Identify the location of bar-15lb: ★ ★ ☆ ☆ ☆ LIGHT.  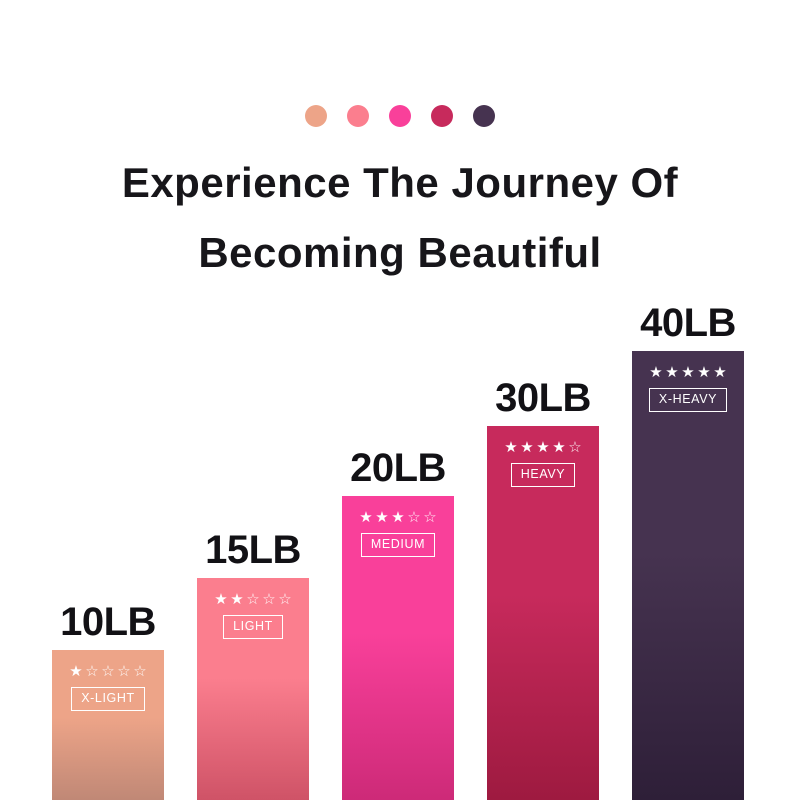
(253, 689).